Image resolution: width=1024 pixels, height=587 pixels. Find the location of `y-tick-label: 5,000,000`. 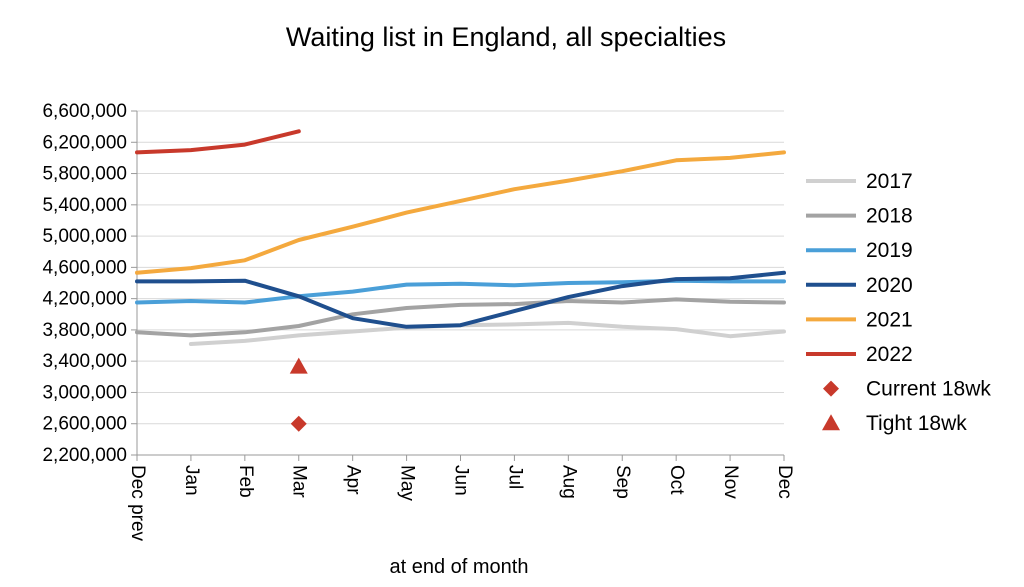

y-tick-label: 5,000,000 is located at coordinates (84, 236).